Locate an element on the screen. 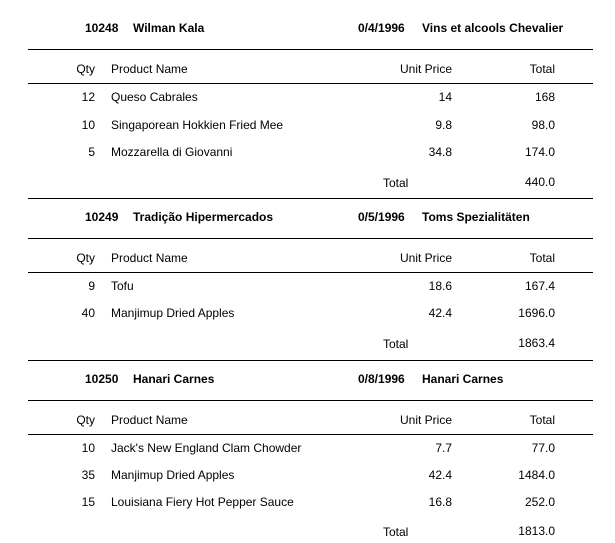  item-total: 168 is located at coordinates (544, 97).